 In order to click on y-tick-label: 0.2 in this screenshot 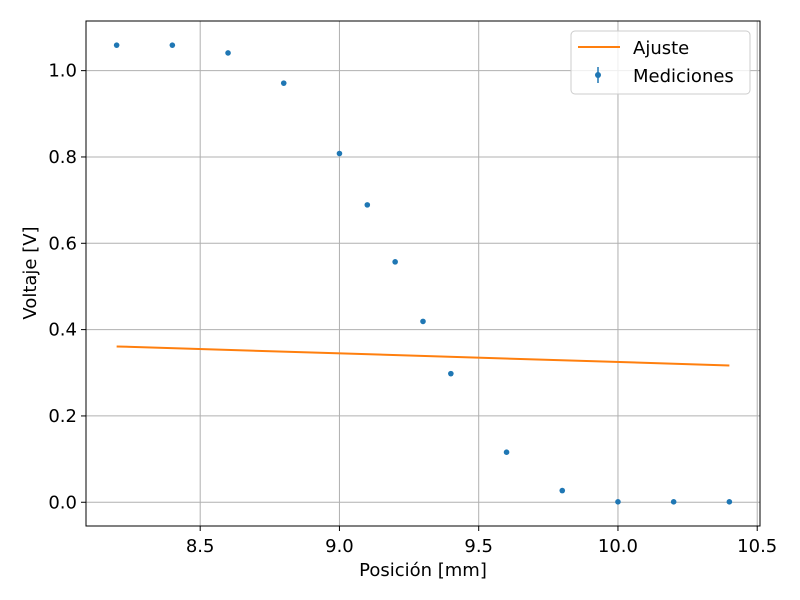, I will do `click(62, 416)`.